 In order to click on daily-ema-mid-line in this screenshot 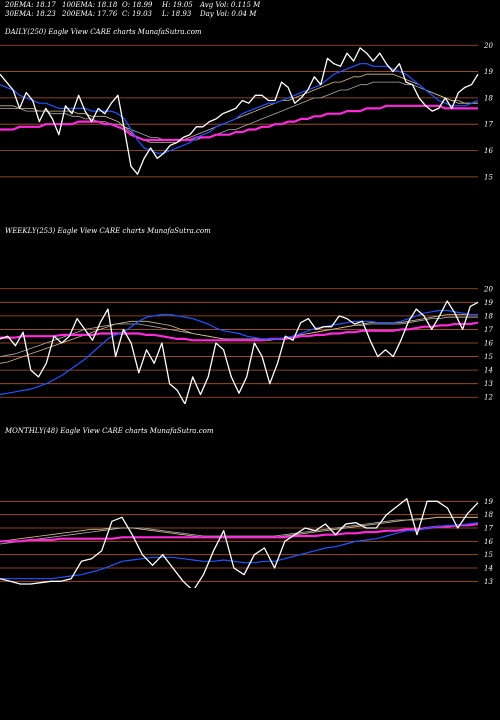, I will do `click(239, 108)`.